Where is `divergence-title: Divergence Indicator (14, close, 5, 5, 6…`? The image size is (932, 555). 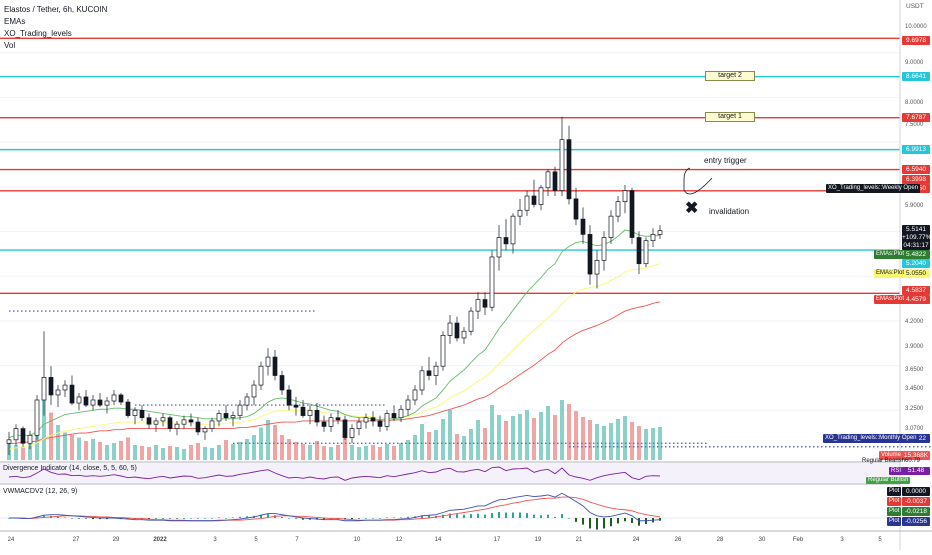 divergence-title: Divergence Indicator (14, close, 5, 5, 6… is located at coordinates (70, 468).